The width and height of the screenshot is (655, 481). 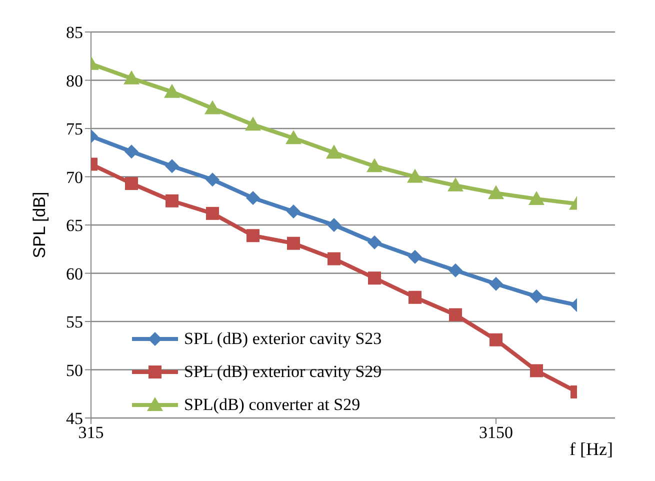 What do you see at coordinates (40, 225) in the screenshot?
I see `y-axis-title: SPL [dB]` at bounding box center [40, 225].